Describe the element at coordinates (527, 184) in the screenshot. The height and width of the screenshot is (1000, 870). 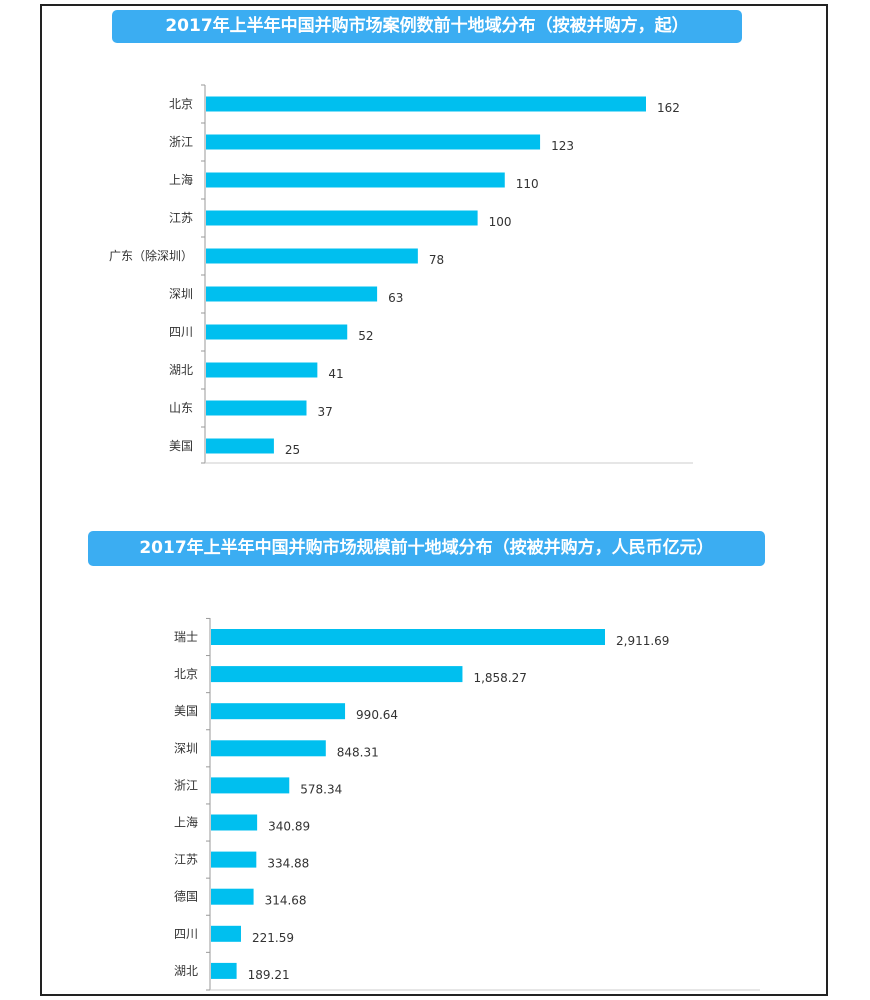
I see `chart1-value-label: 110` at that location.